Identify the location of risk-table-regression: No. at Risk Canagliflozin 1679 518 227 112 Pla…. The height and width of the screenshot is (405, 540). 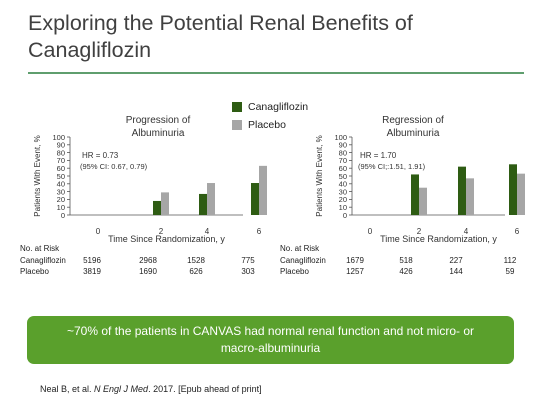
(410, 258).